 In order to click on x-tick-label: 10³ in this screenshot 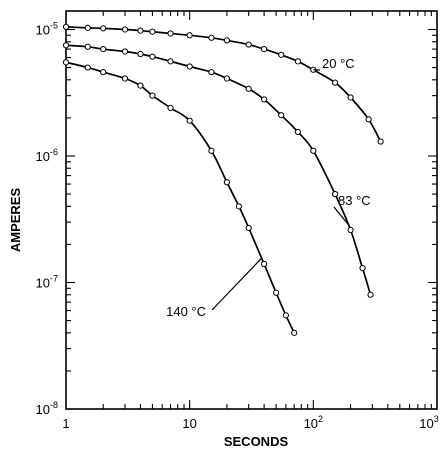, I will do `click(428, 422)`.